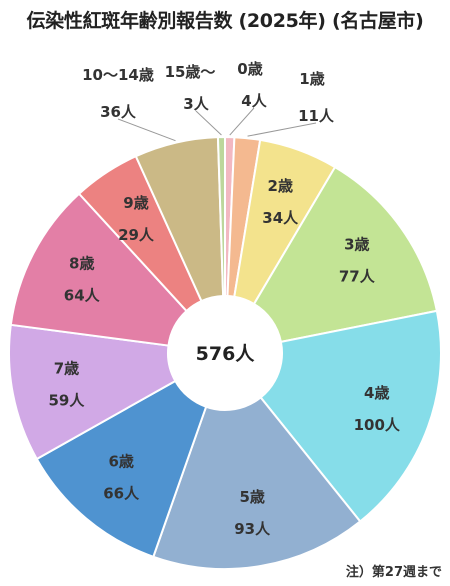 The height and width of the screenshot is (586, 450). Describe the element at coordinates (120, 462) in the screenshot. I see `slice-category-label: 6歳` at that location.